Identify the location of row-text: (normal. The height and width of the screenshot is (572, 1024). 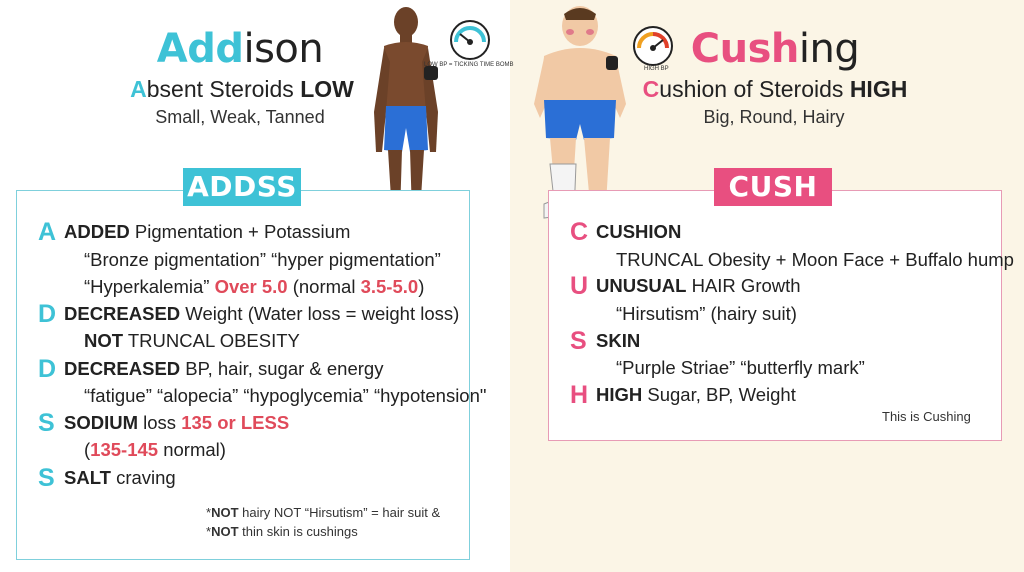
(324, 286).